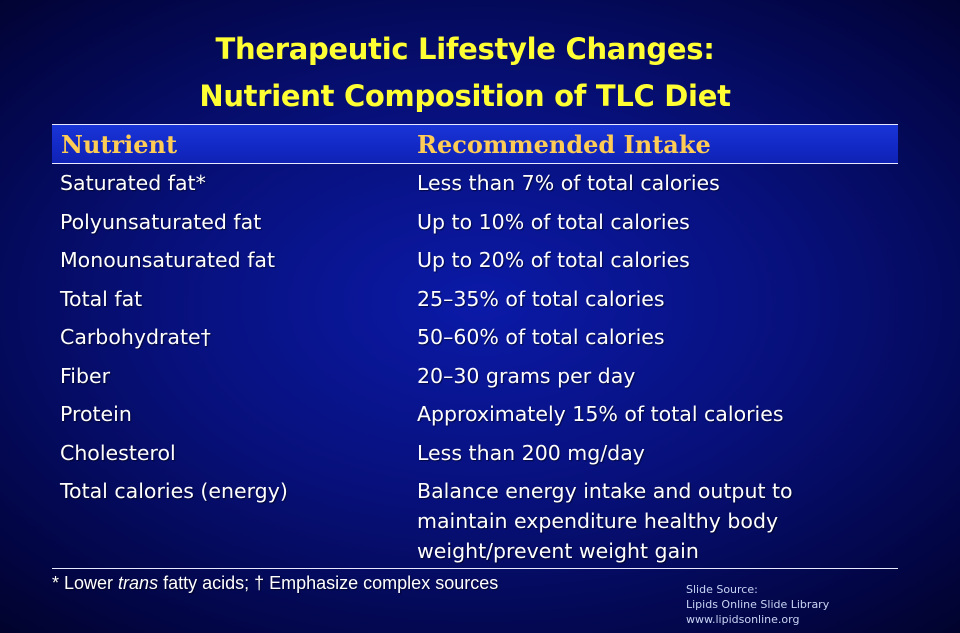  I want to click on intake-cell: 25–35% of total calories, so click(541, 298).